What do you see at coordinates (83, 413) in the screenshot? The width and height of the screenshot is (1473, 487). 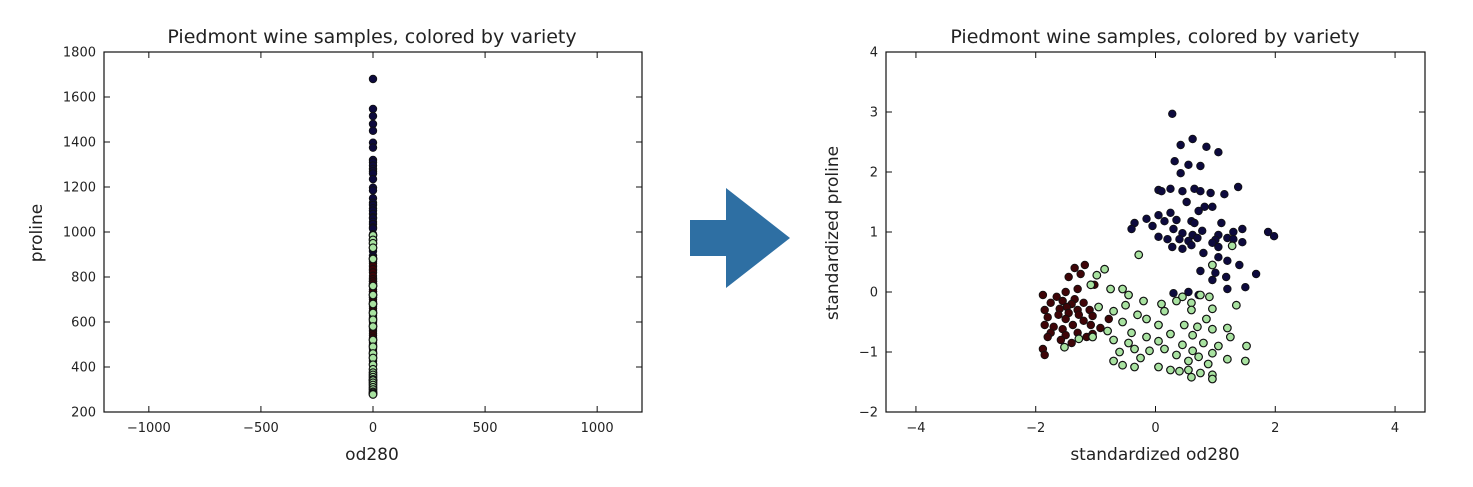 I see `y-tick-label: 200` at bounding box center [83, 413].